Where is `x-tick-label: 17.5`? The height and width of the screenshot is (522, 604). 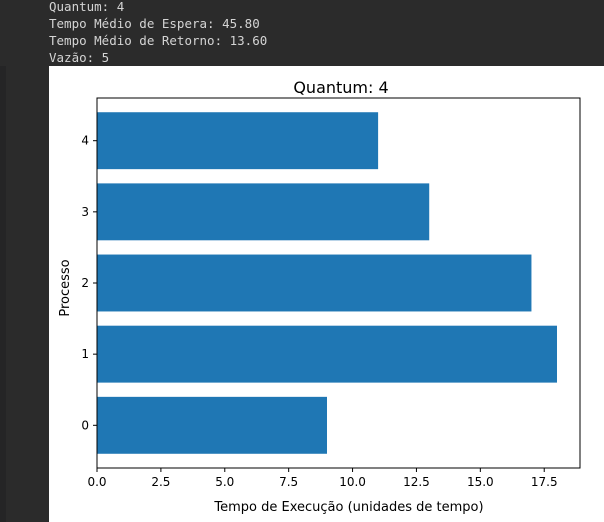
x-tick-label: 17.5 is located at coordinates (544, 482).